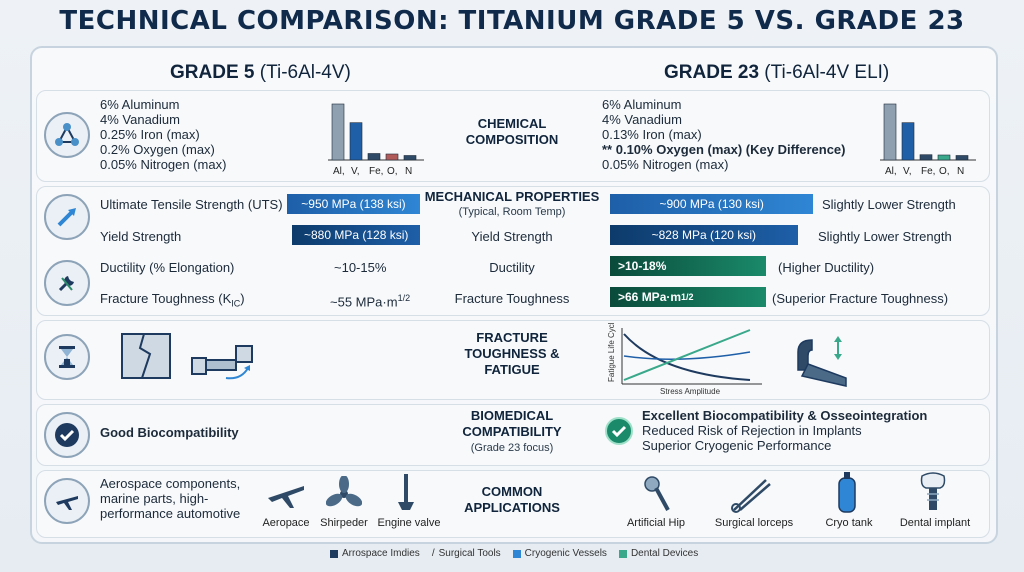  I want to click on uts-label: Ultimate Tensile Strength (UTS), so click(191, 204).